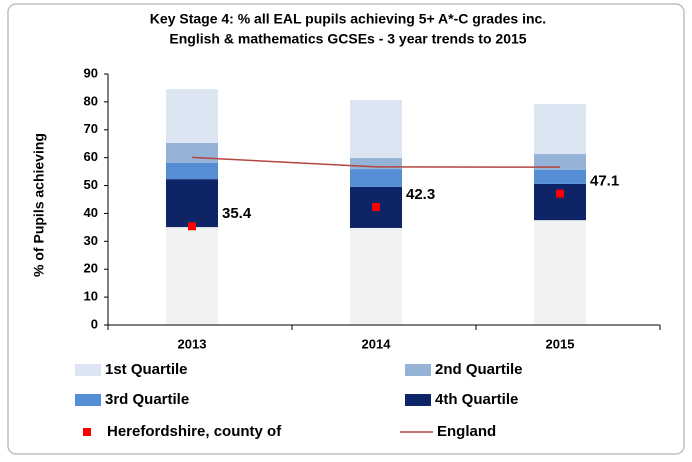 The width and height of the screenshot is (692, 462). What do you see at coordinates (91, 100) in the screenshot?
I see `y-tick-label: 80` at bounding box center [91, 100].